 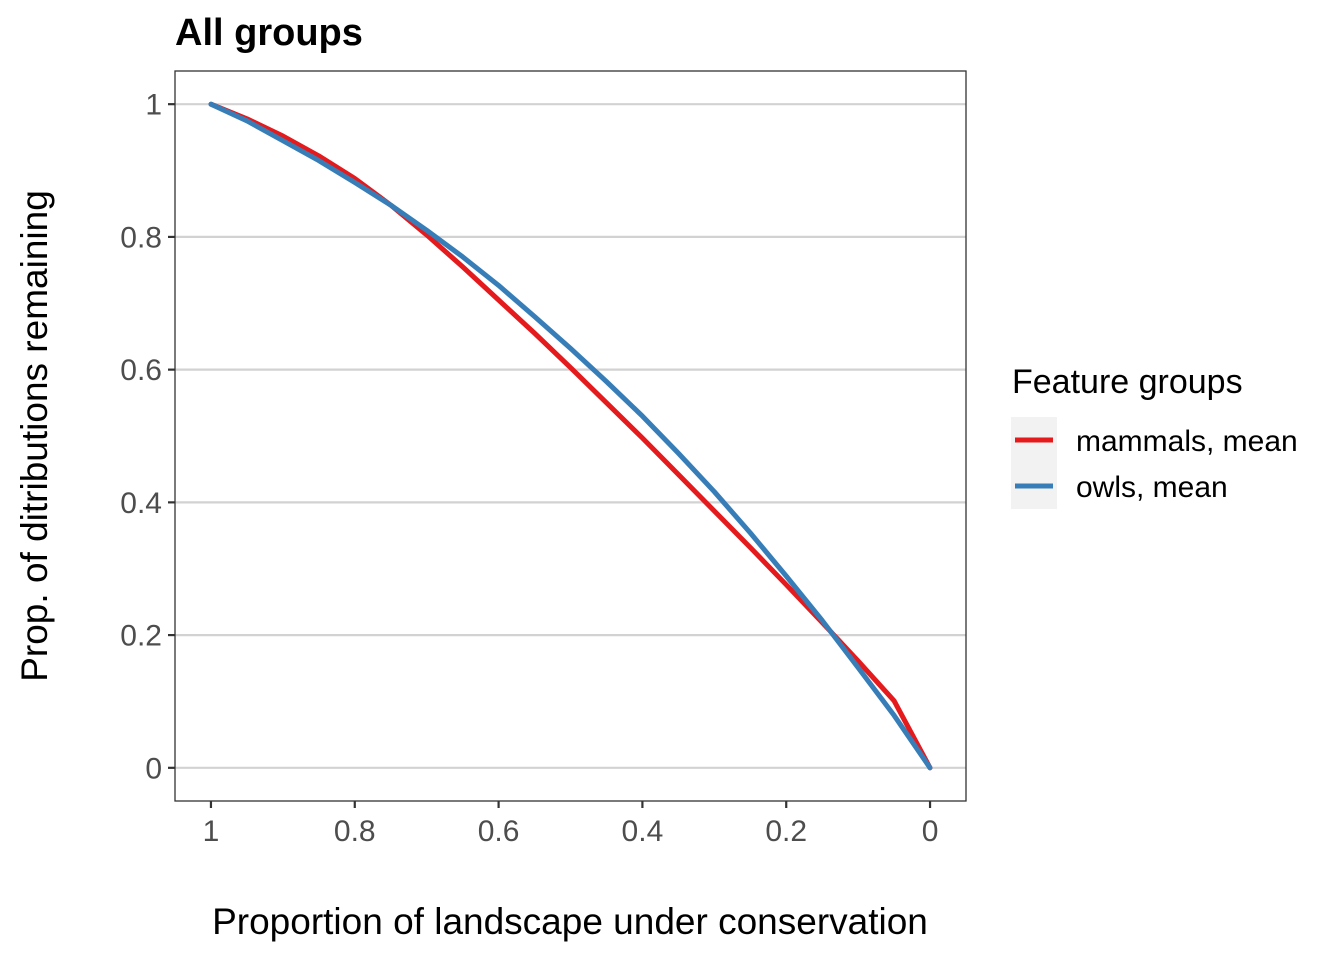 I want to click on legend-key-background, so click(x=1034, y=463).